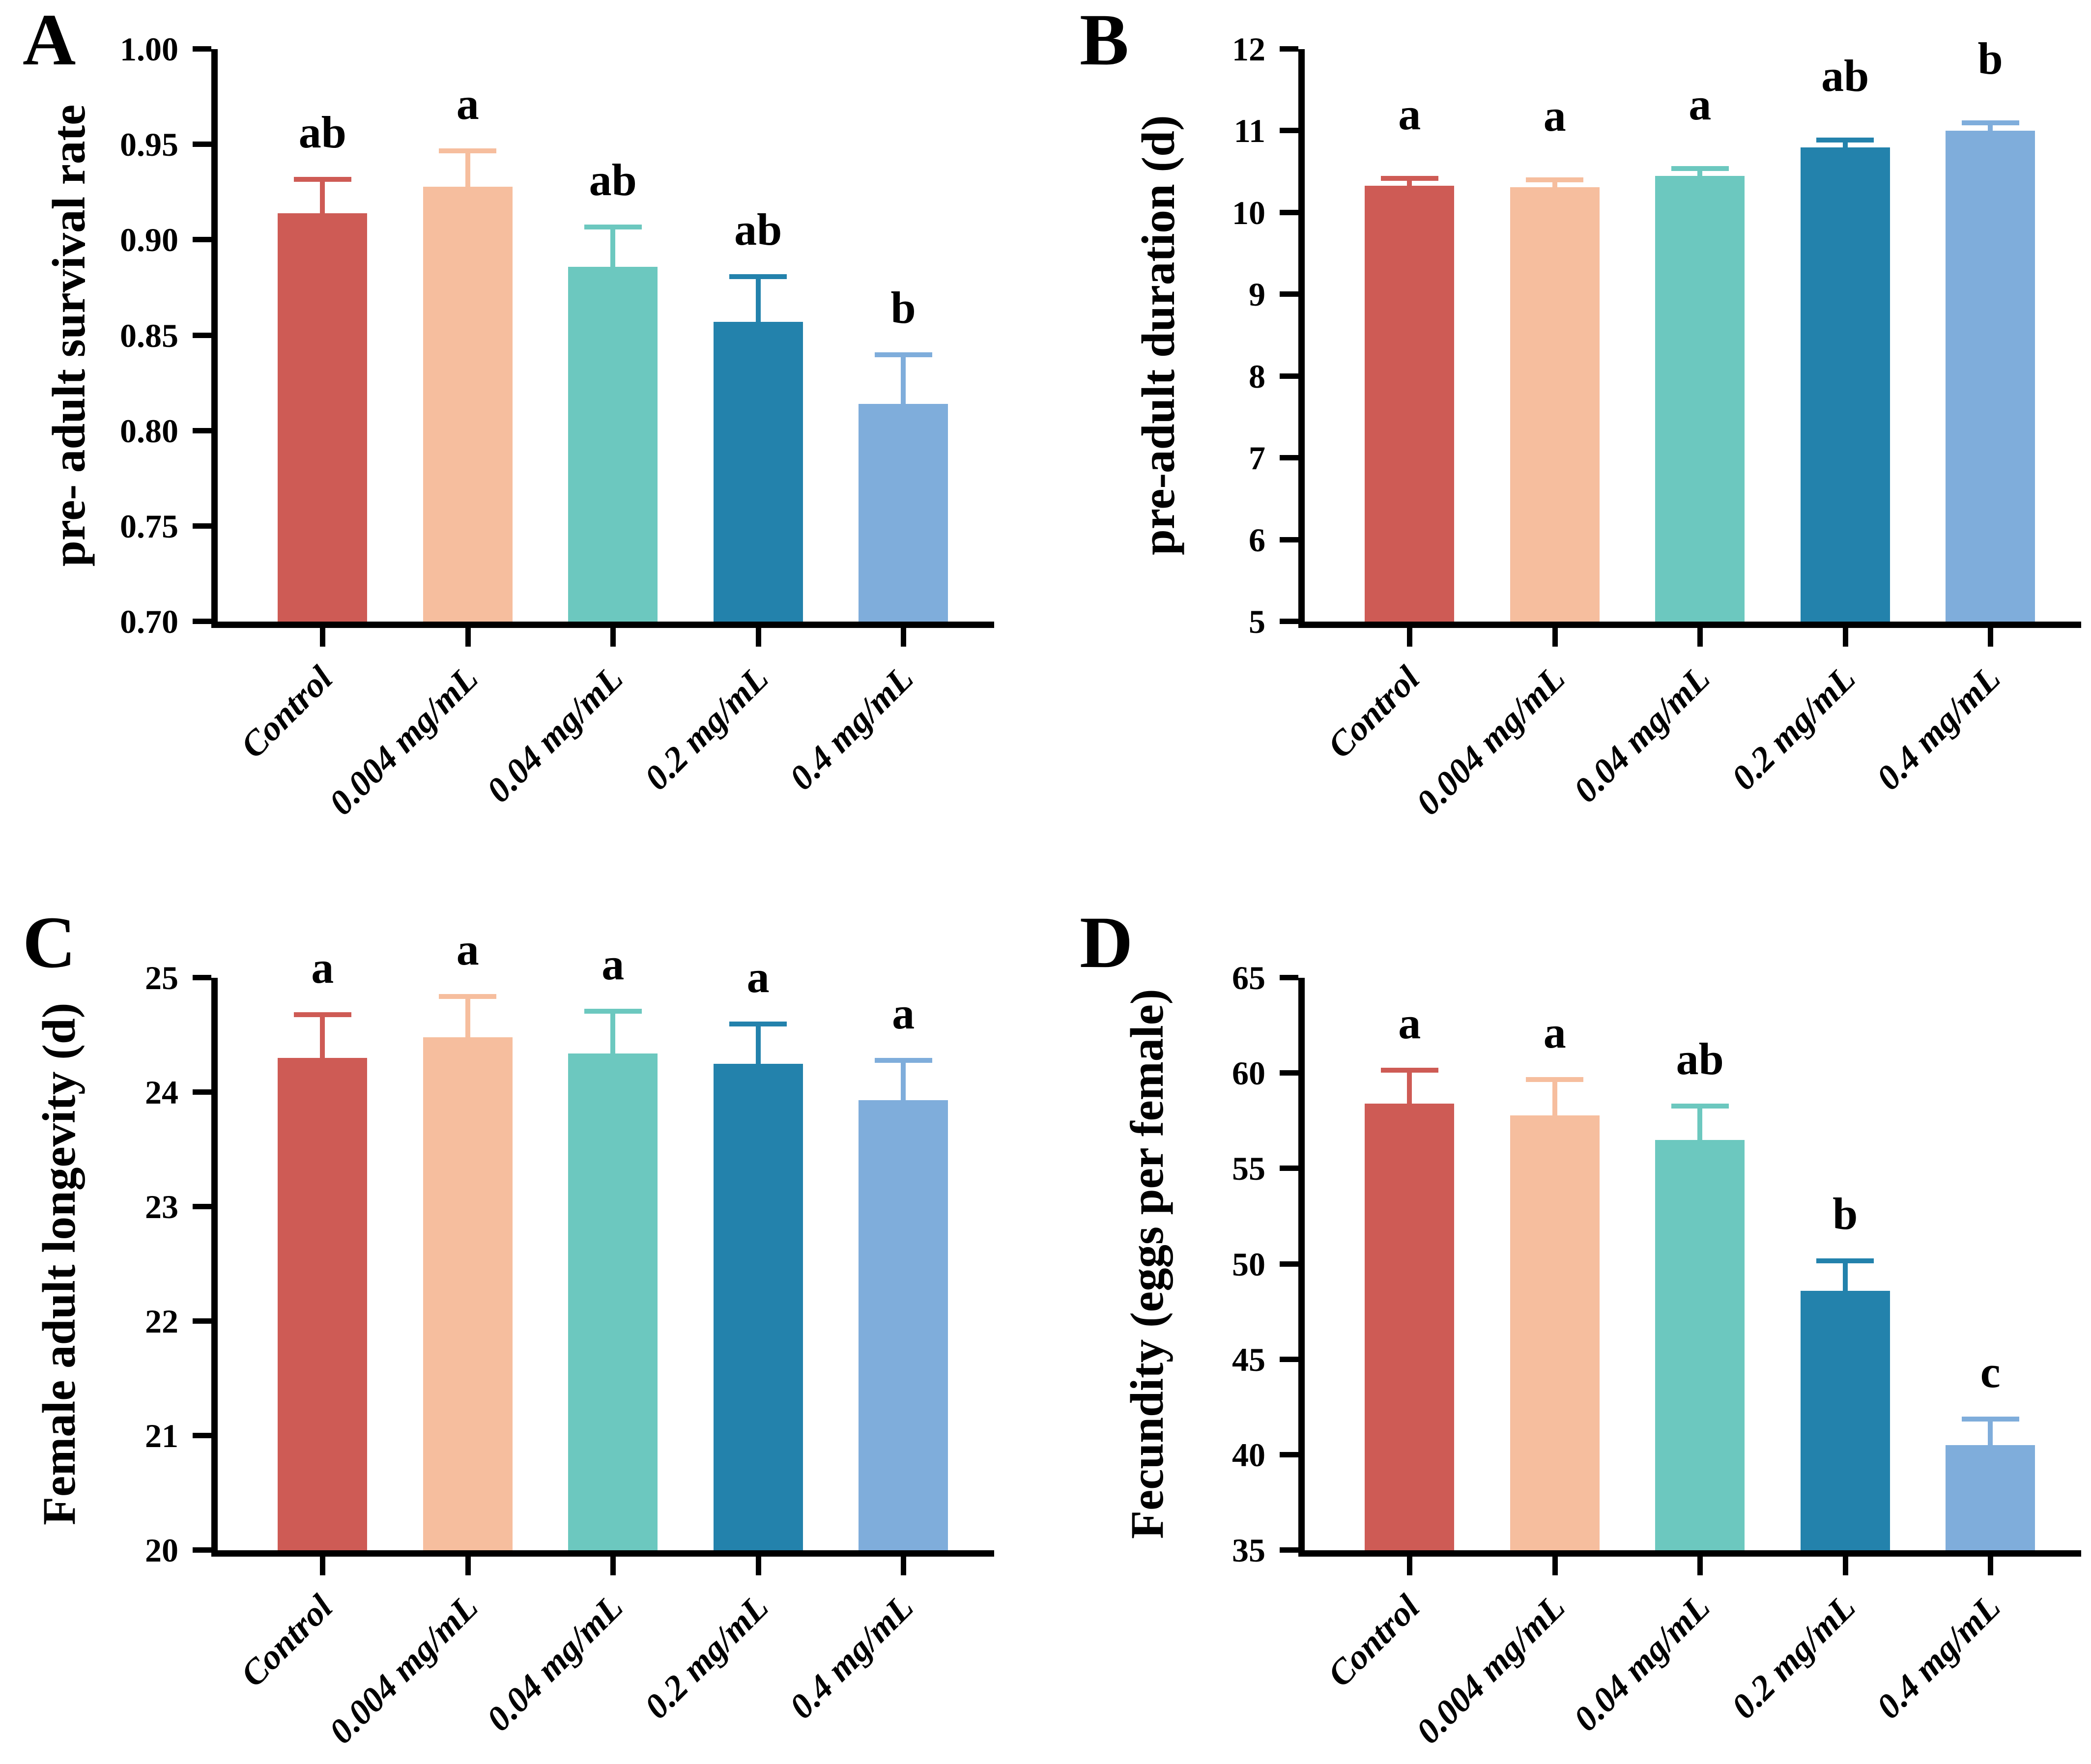 The width and height of the screenshot is (2091, 1764). Describe the element at coordinates (1257, 540) in the screenshot. I see `y-tick-label: 6` at that location.